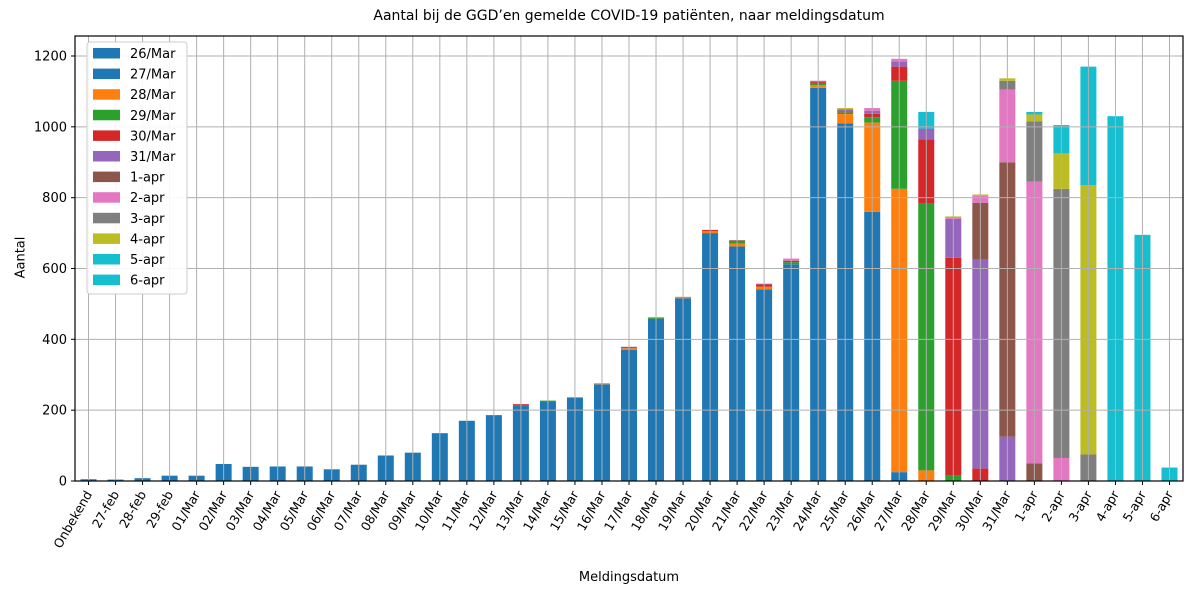 This screenshot has height=596, width=1200. I want to click on legend-label: 26/Mar, so click(153, 54).